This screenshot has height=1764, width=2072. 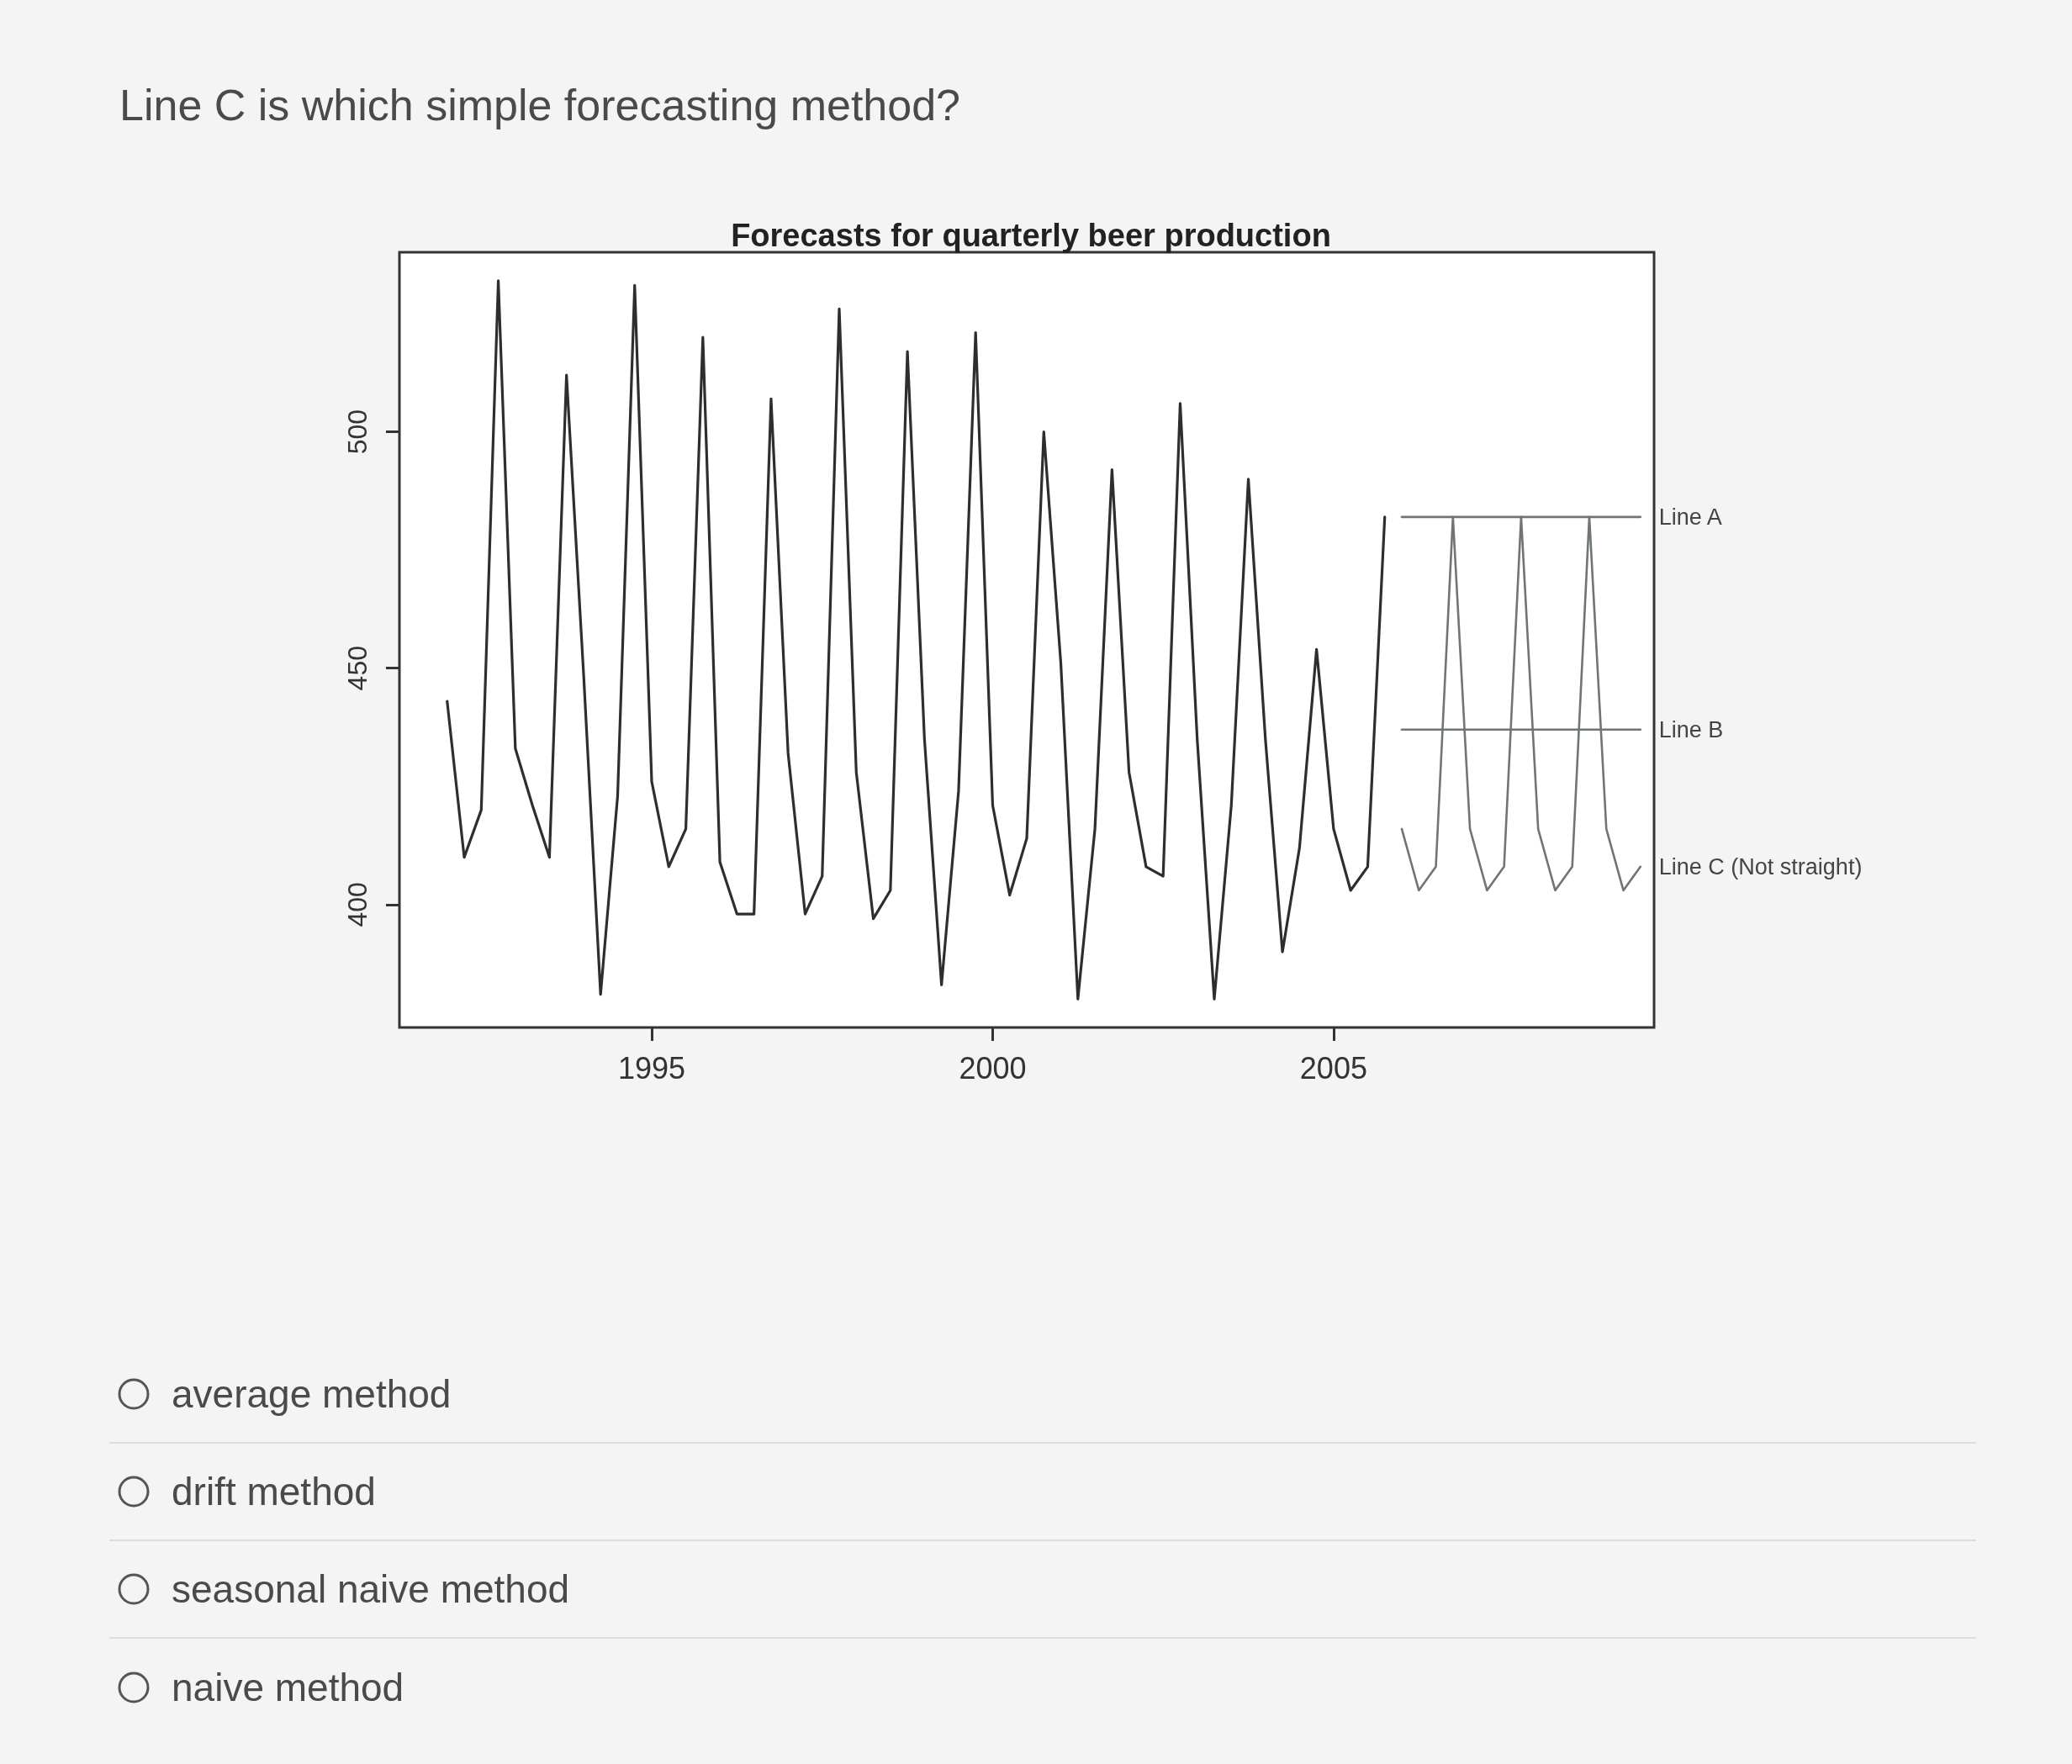 What do you see at coordinates (1031, 235) in the screenshot?
I see `chart-title: Forecasts for quarterly beer production` at bounding box center [1031, 235].